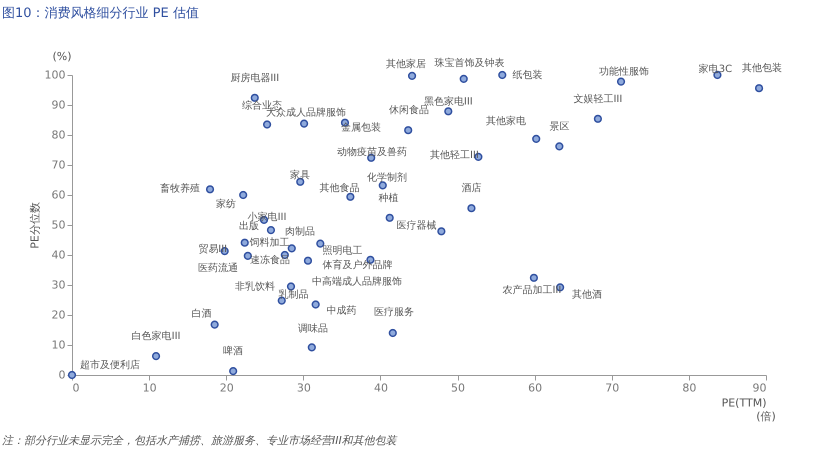 The height and width of the screenshot is (467, 835). Describe the element at coordinates (469, 62) in the screenshot. I see `data-label: 珠宝首饰及钟表` at that location.